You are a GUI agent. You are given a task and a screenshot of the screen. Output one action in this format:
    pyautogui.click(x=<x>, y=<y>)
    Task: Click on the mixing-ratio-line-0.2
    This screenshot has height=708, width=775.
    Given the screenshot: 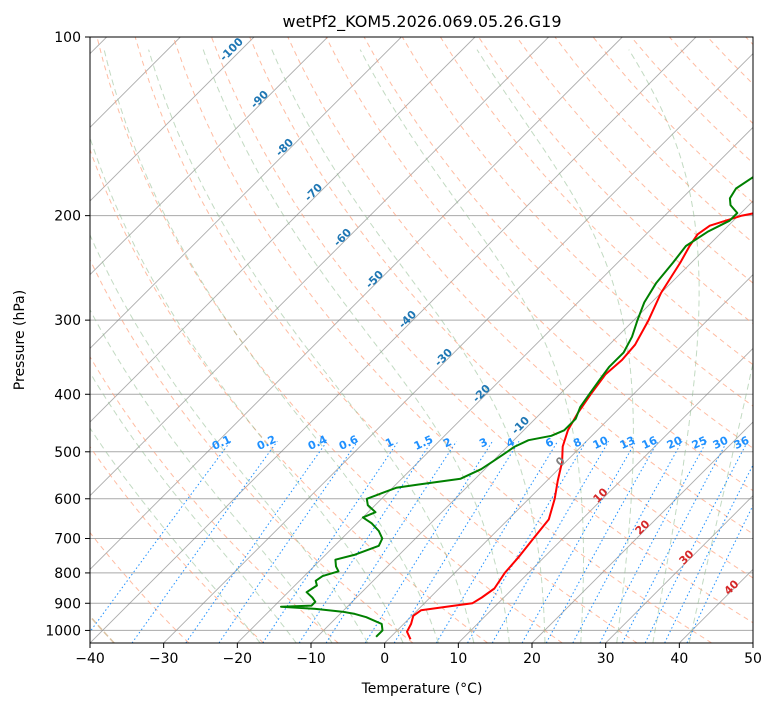 What is the action you would take?
    pyautogui.click(x=204, y=542)
    